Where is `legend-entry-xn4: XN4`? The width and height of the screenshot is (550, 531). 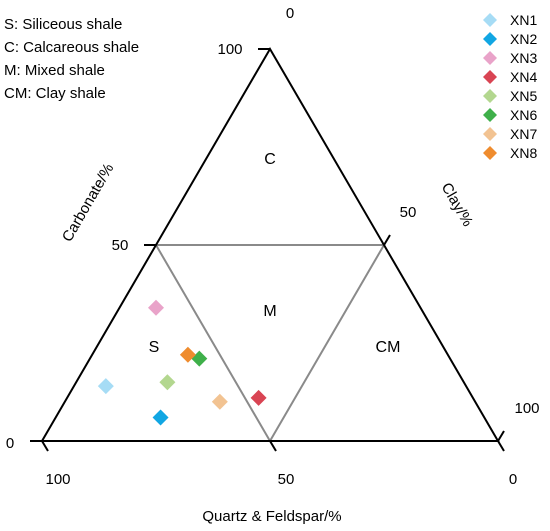
legend-entry-xn4: XN4 is located at coordinates (510, 77).